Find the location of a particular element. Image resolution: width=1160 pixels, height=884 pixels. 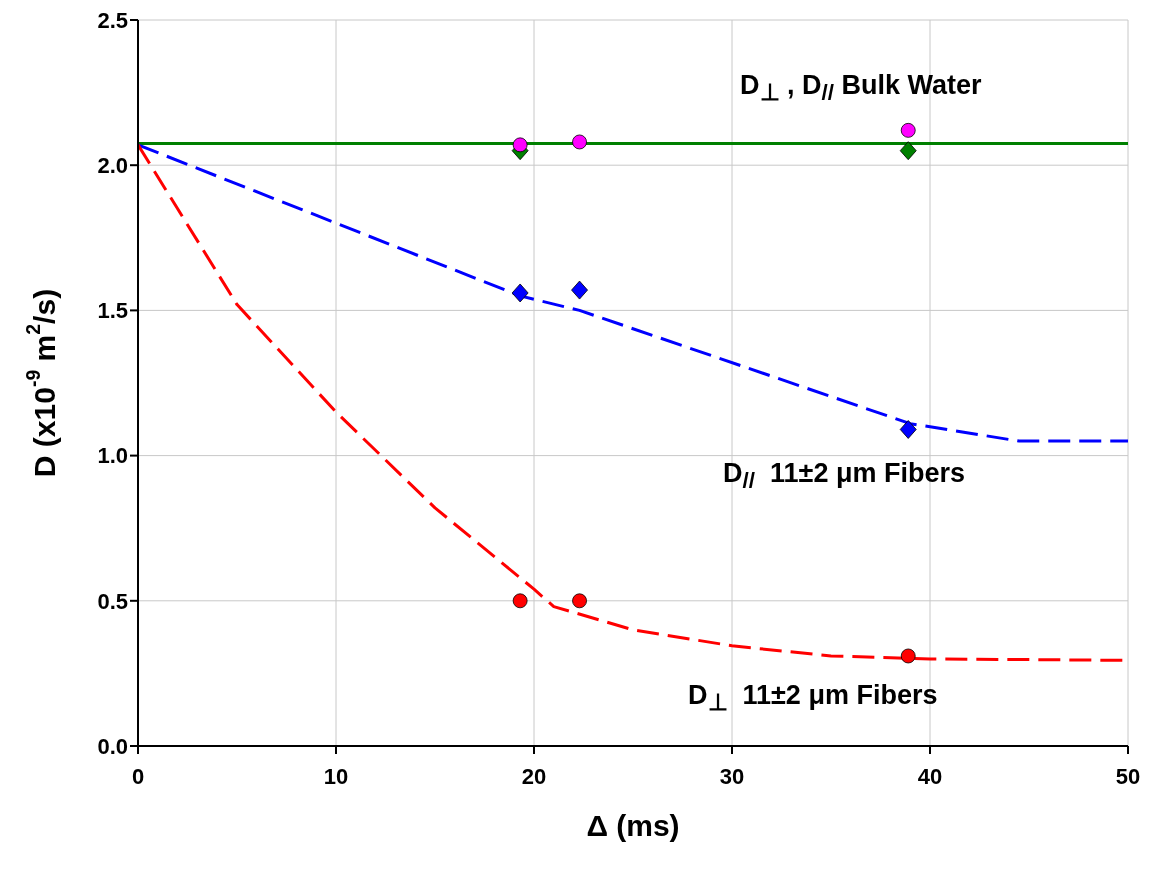

annotation: D$_{//}$ 11±2 μm Fibers is located at coordinates (844, 476).